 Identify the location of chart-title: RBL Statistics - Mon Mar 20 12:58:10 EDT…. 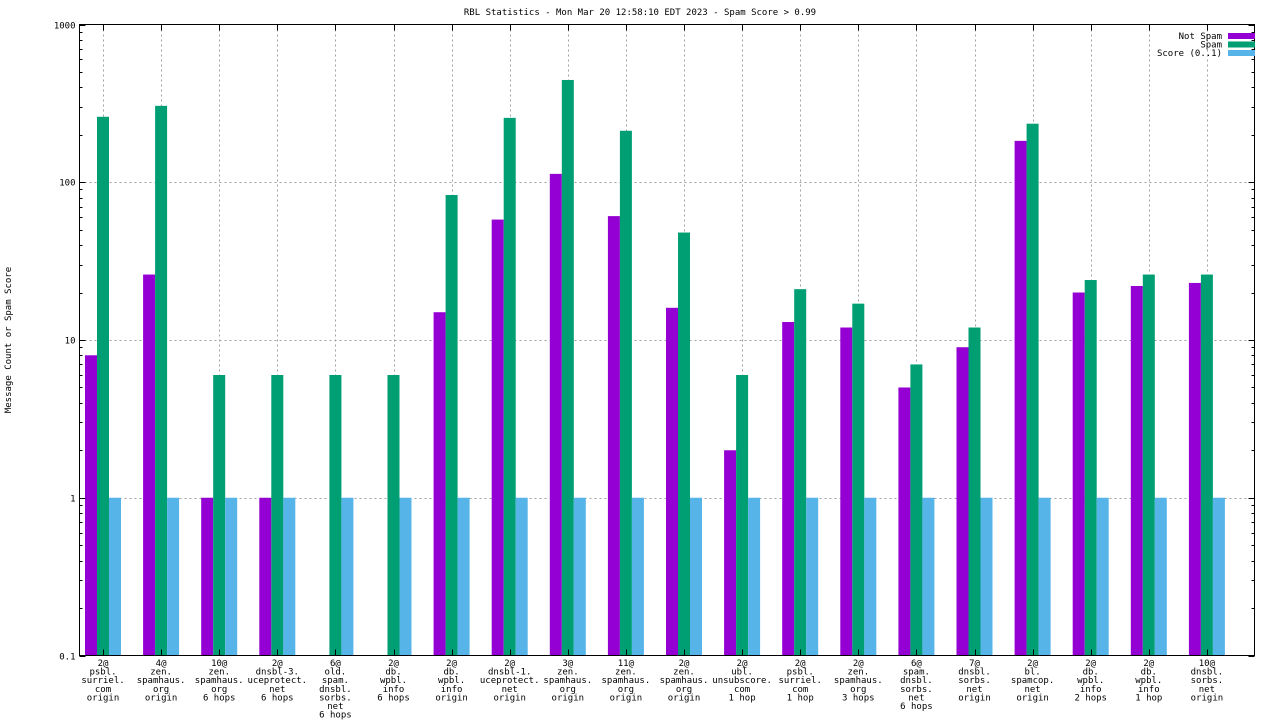
(640, 13).